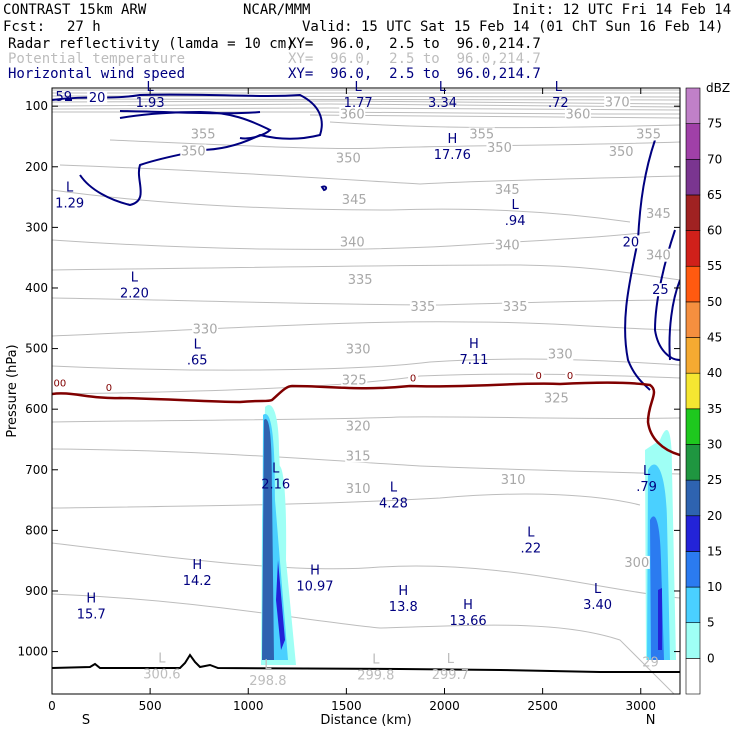 This screenshot has width=740, height=740. I want to click on colorbar-tick-label: 5, so click(711, 623).